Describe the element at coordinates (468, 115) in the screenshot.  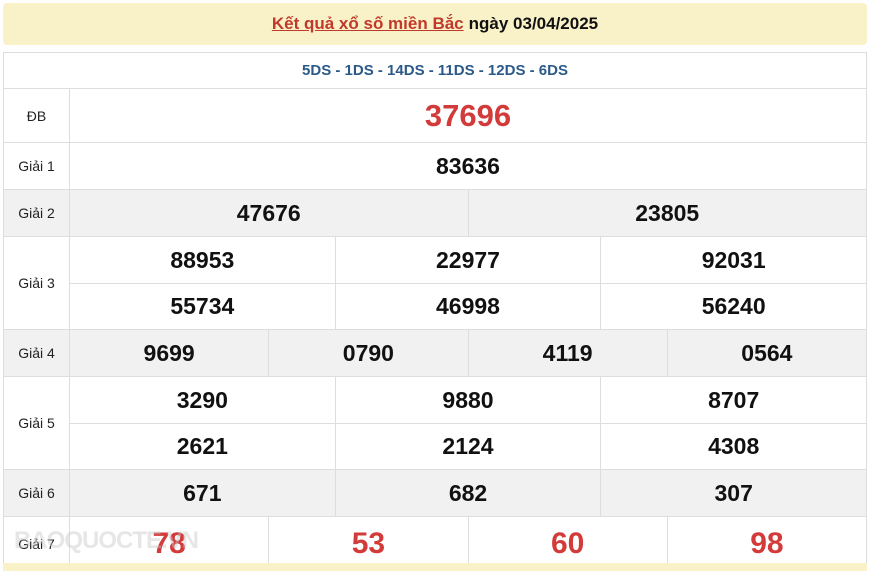
I see `prize-number: 37696` at that location.